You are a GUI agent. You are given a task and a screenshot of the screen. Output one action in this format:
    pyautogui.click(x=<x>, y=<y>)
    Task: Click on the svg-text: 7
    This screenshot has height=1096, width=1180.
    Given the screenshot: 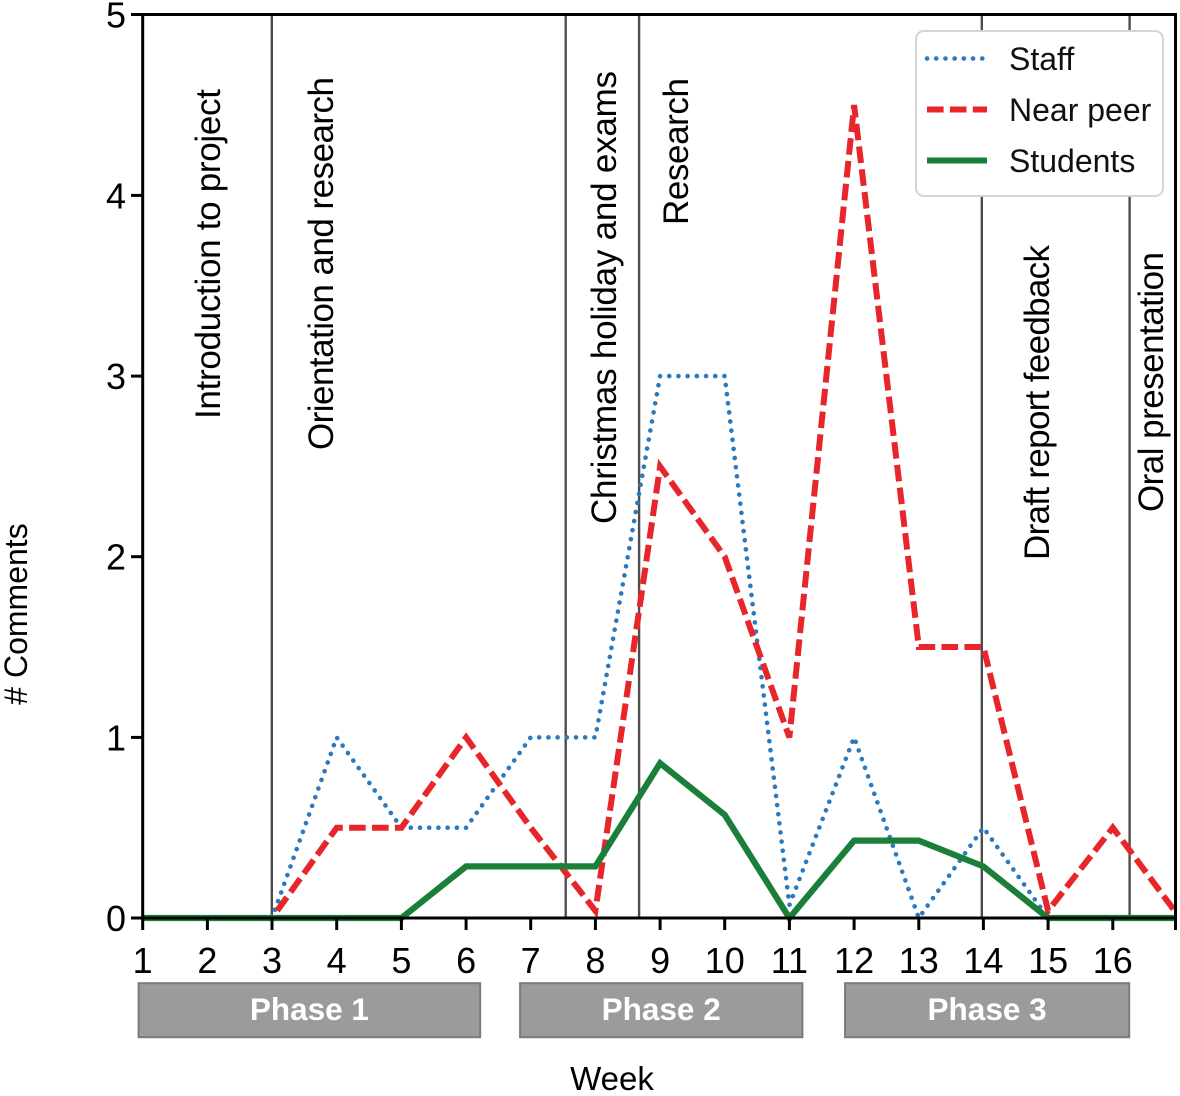 What is the action you would take?
    pyautogui.click(x=531, y=960)
    